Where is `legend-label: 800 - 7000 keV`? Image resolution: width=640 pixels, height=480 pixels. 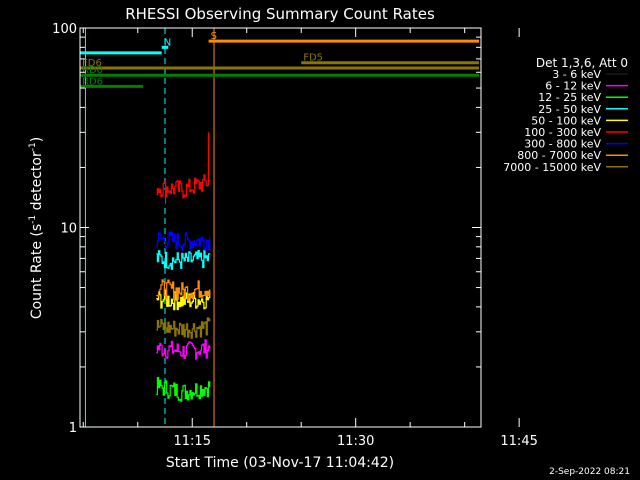
legend-label: 800 - 7000 keV is located at coordinates (559, 155).